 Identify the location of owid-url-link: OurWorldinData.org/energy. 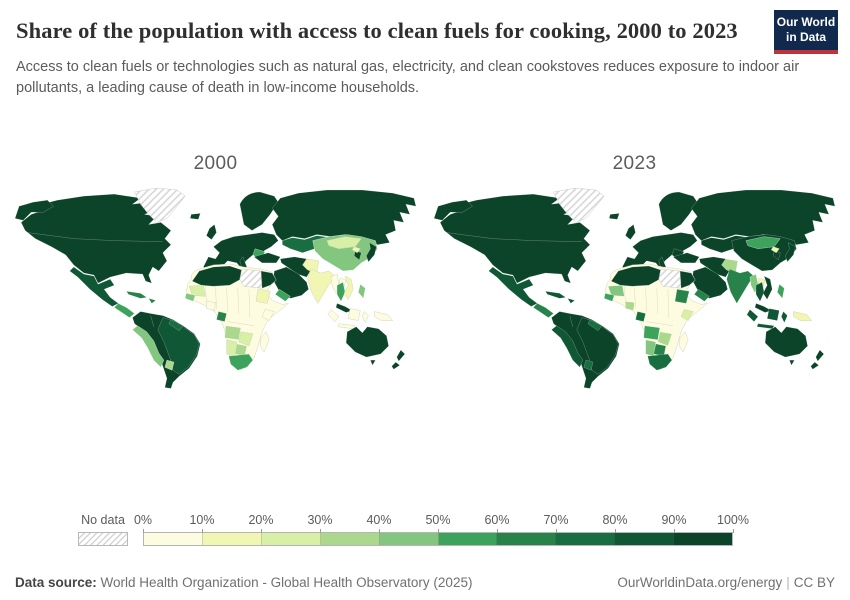
(700, 582).